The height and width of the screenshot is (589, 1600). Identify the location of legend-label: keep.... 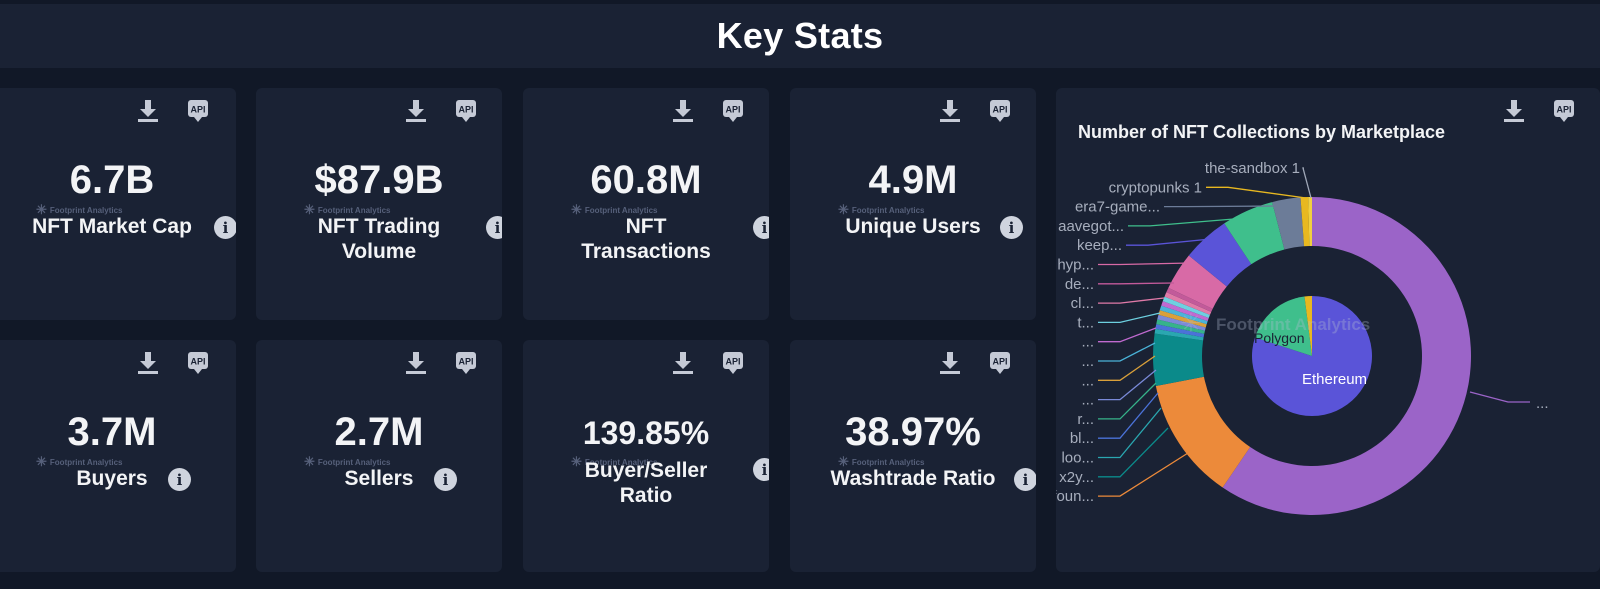
(1099, 245).